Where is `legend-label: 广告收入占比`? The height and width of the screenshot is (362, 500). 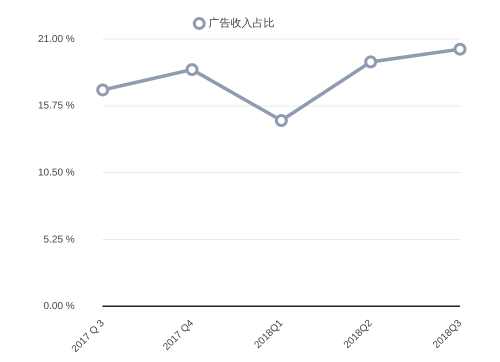 legend-label: 广告收入占比 is located at coordinates (241, 23).